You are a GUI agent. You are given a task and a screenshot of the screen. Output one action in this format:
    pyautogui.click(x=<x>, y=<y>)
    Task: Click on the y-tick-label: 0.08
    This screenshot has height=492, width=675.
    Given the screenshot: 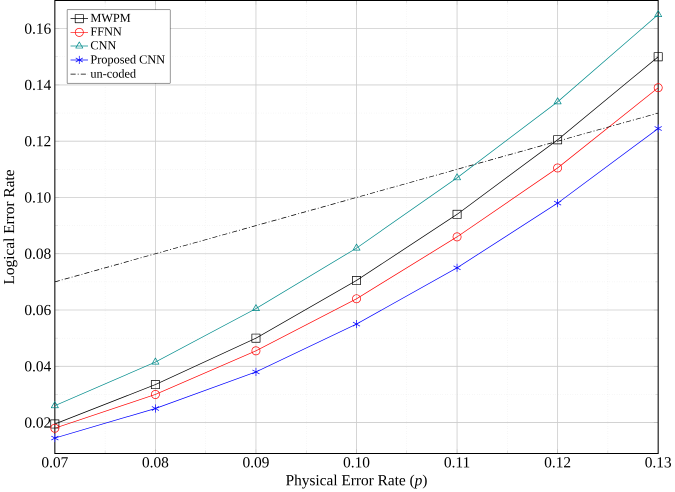 What is the action you would take?
    pyautogui.click(x=37, y=253)
    